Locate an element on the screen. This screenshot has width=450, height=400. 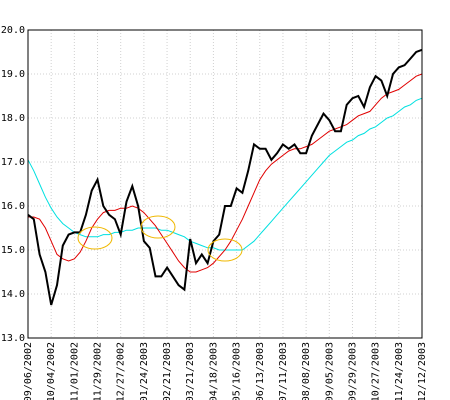
y-tick-label: 15.0 is located at coordinates (13, 250).